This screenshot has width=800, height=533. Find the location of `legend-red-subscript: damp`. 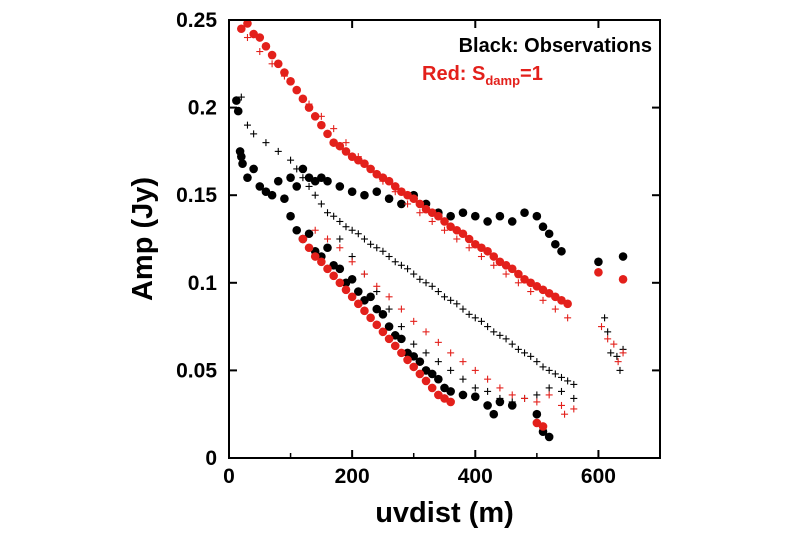

legend-red-subscript: damp is located at coordinates (502, 80).